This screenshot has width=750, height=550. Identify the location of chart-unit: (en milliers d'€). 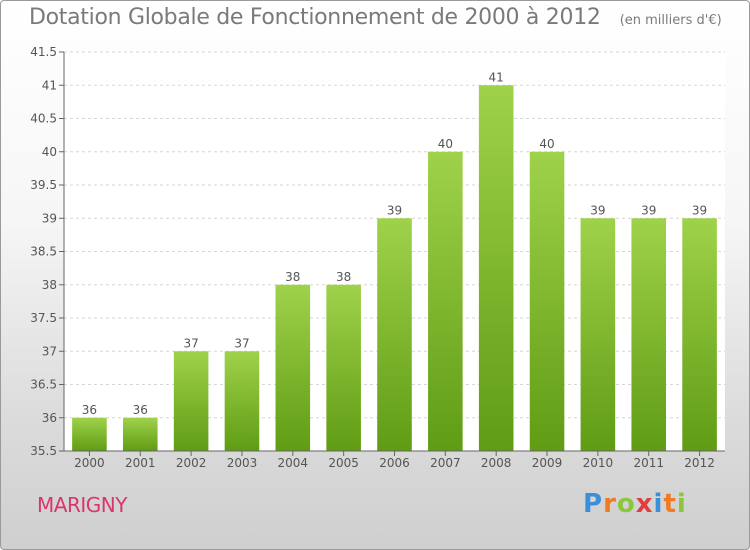
(670, 20).